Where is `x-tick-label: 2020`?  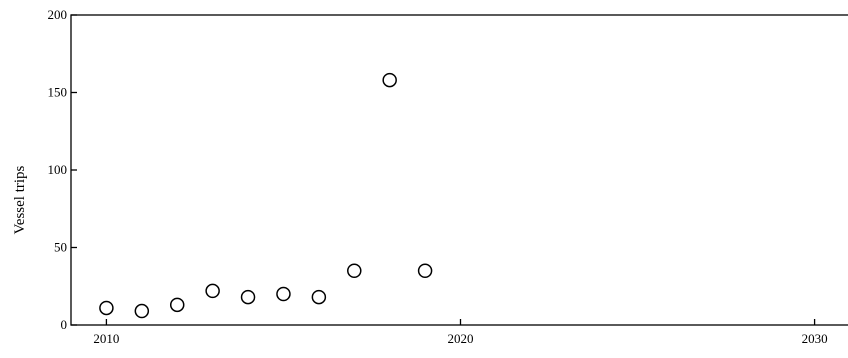 x-tick-label: 2020 is located at coordinates (461, 338).